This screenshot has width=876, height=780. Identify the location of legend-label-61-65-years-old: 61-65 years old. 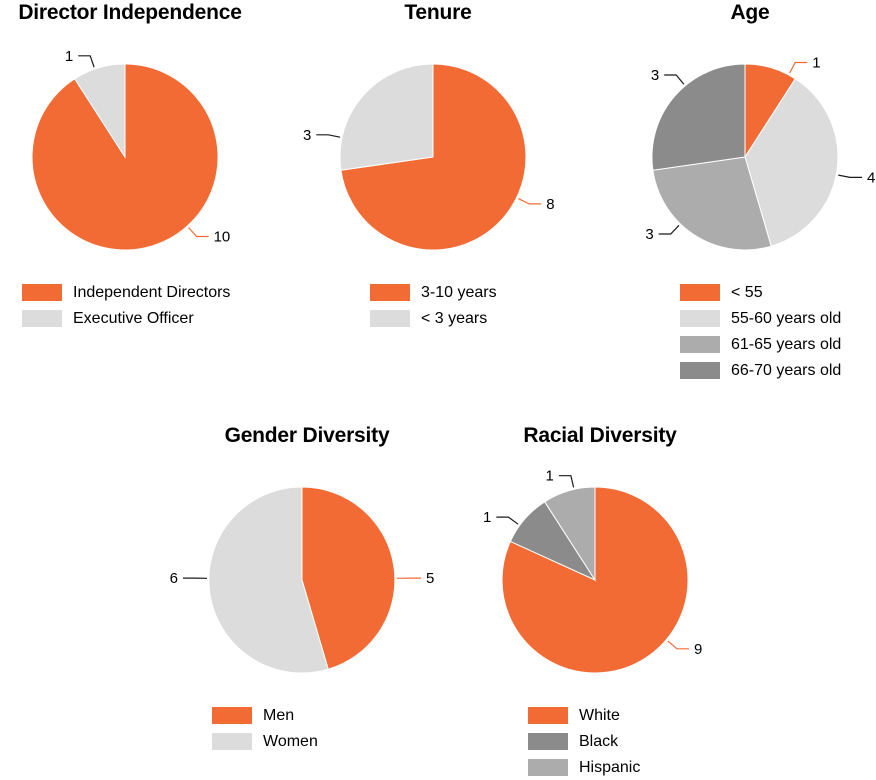
(786, 344).